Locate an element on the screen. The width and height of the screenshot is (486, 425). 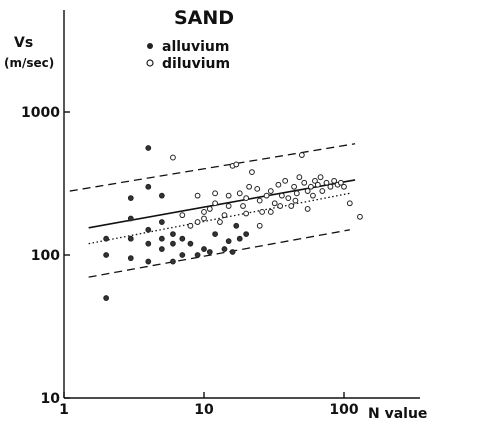
x-tick-label-1: 10 is located at coordinates (204, 410).